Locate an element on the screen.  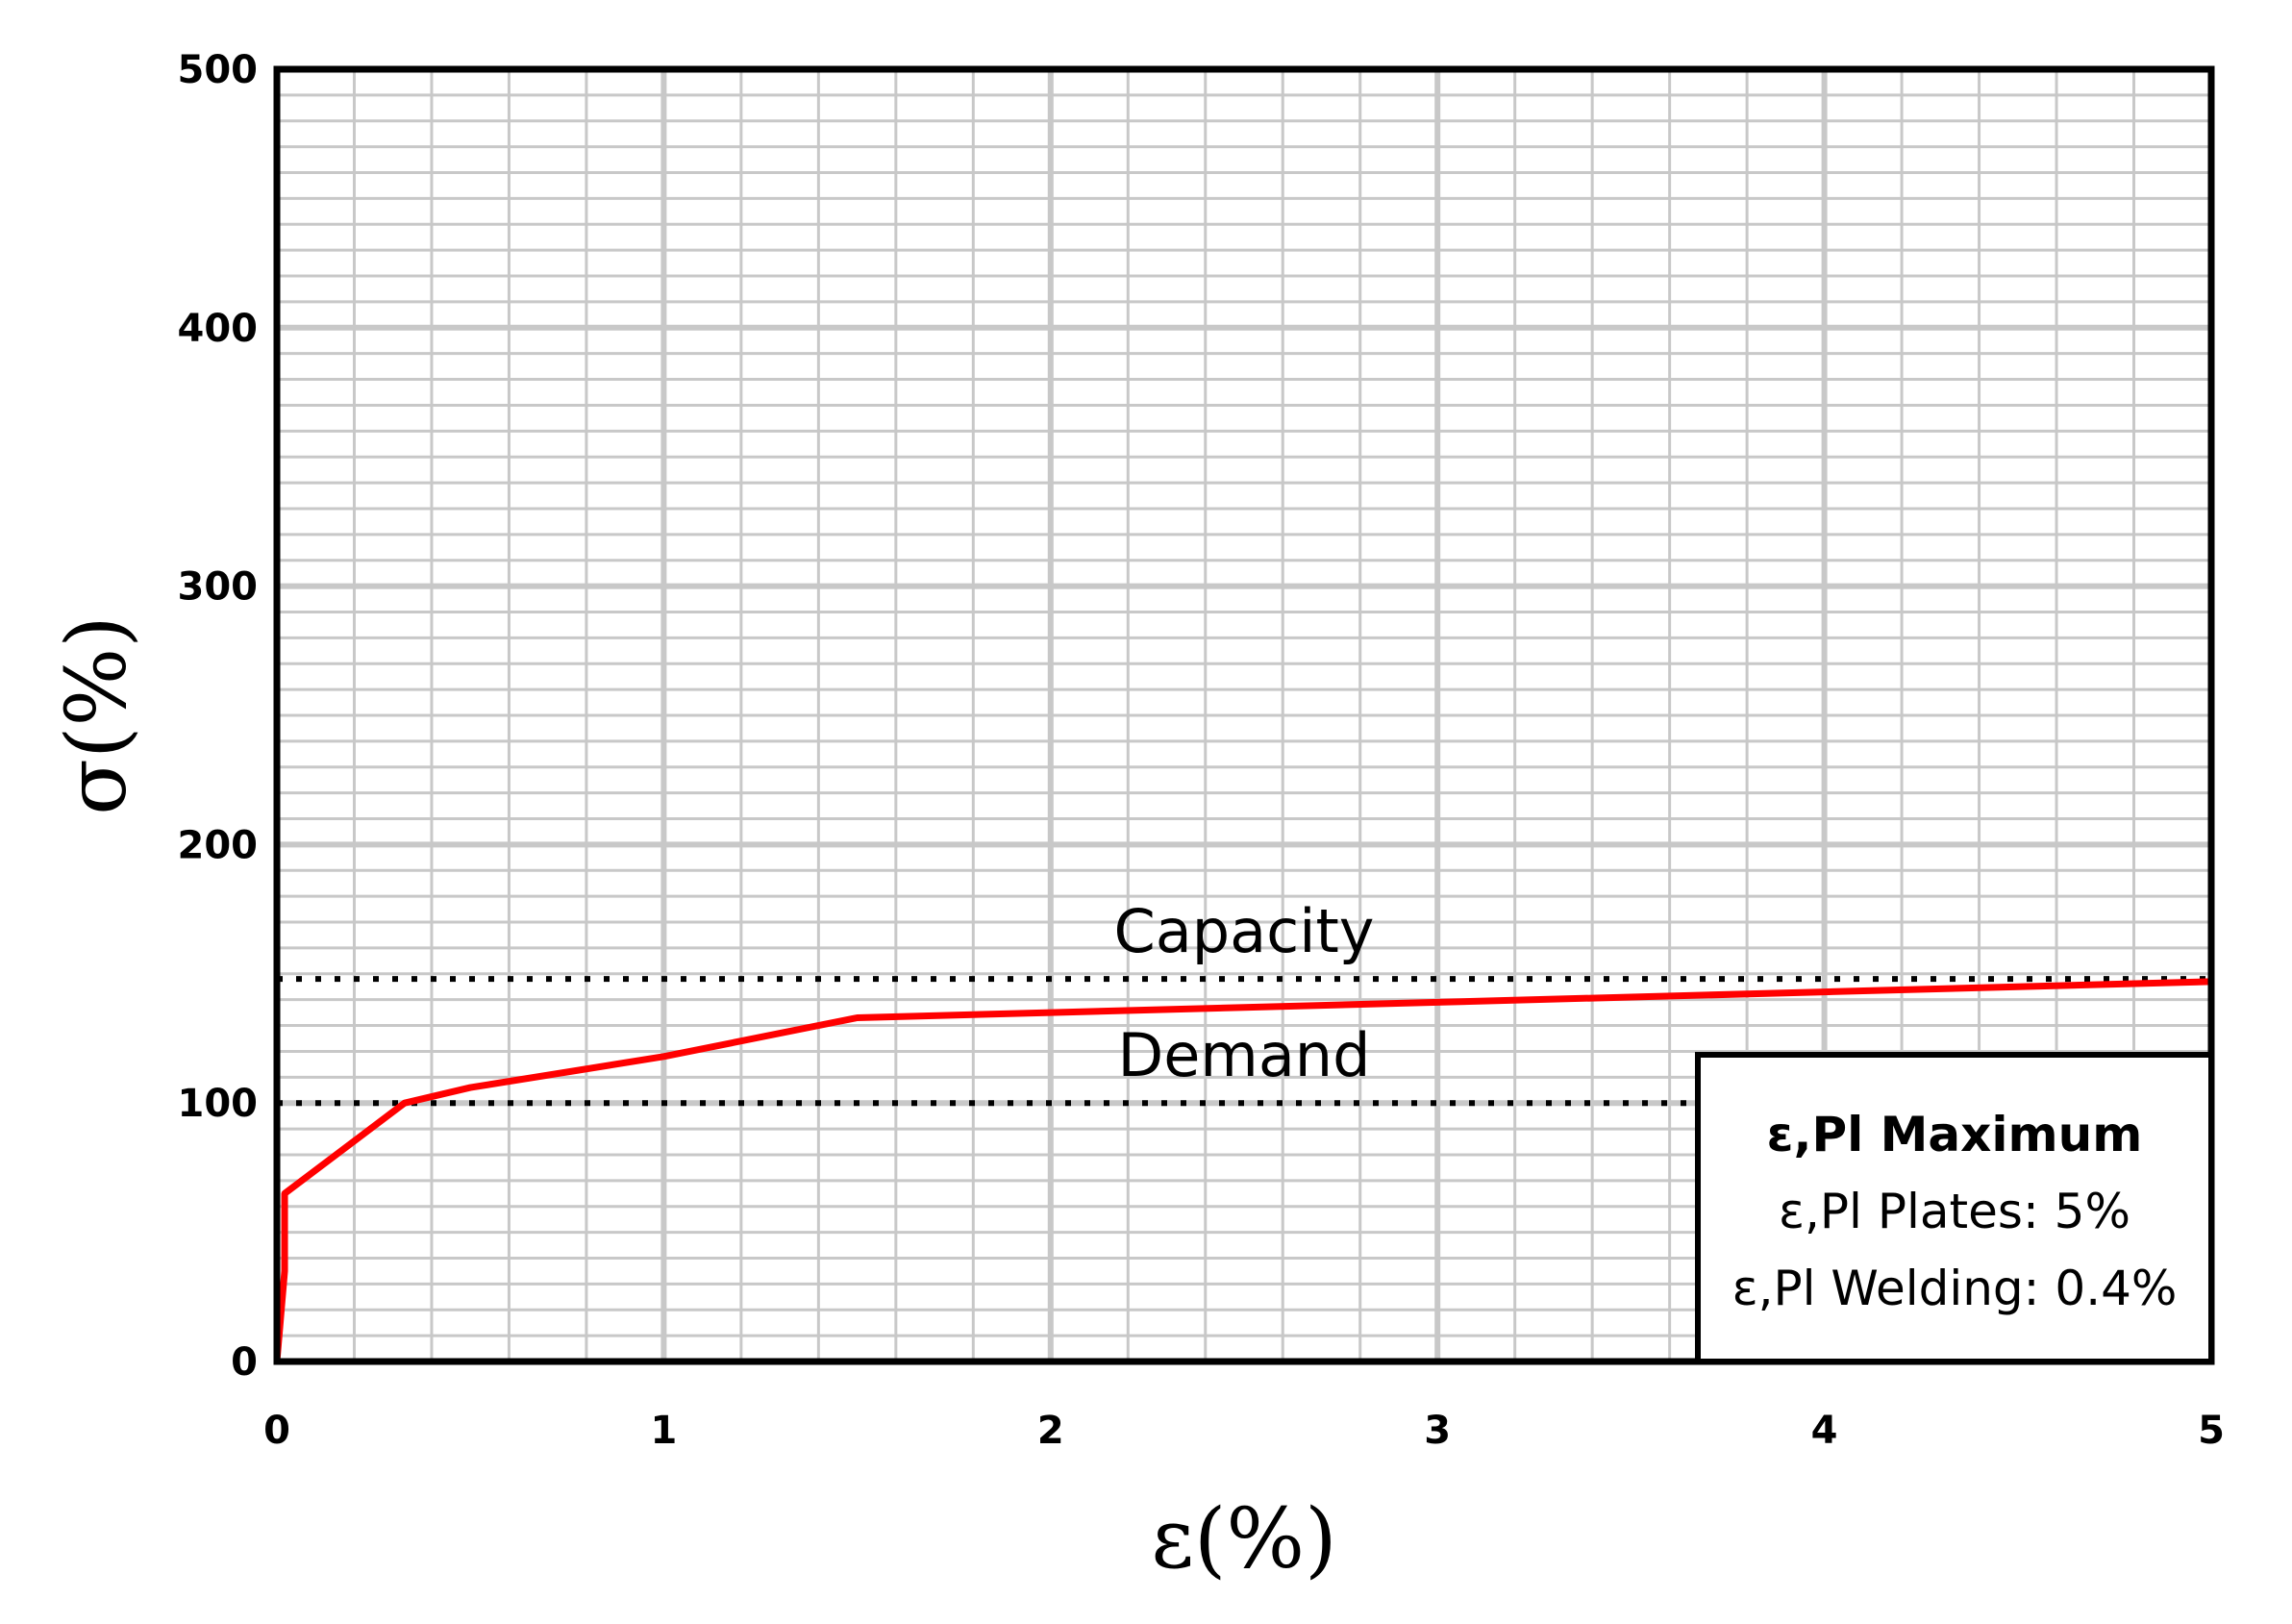
x-tick-labels: 0 1 2 3 4 5 is located at coordinates (1244, 1431).